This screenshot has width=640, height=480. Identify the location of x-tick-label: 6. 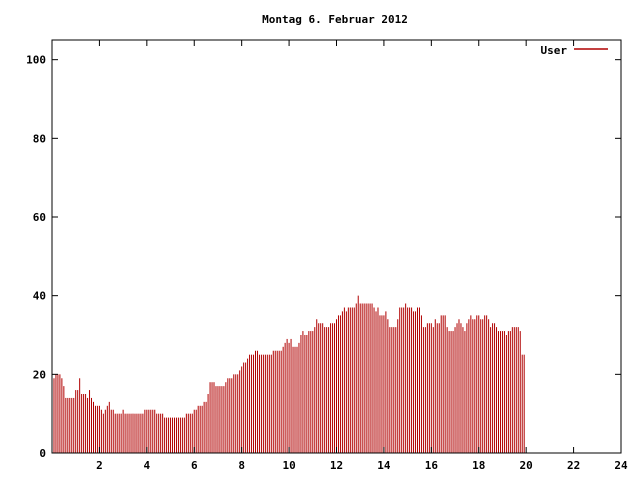
(194, 465).